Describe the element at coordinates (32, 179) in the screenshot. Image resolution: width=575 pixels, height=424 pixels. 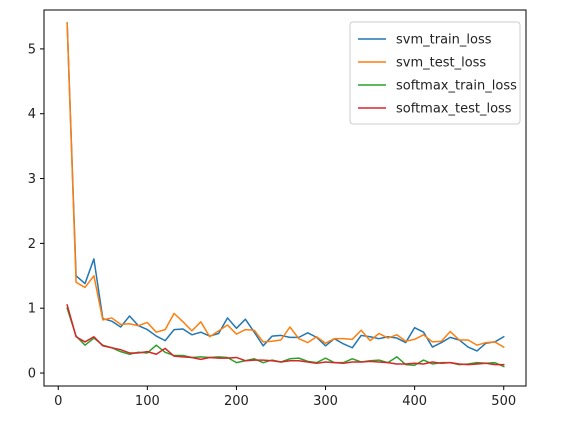
I see `y-tick-label: 3` at that location.